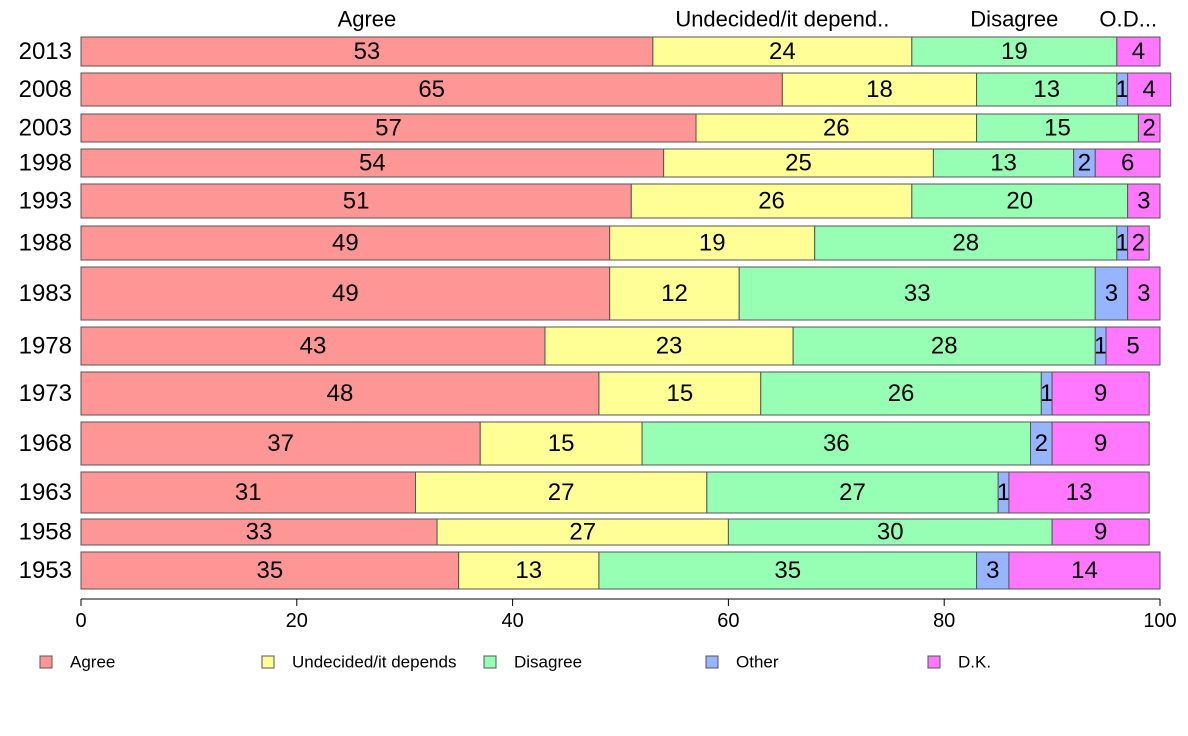 This screenshot has height=736, width=1188. Describe the element at coordinates (367, 19) in the screenshot. I see `column-header: Agree` at that location.